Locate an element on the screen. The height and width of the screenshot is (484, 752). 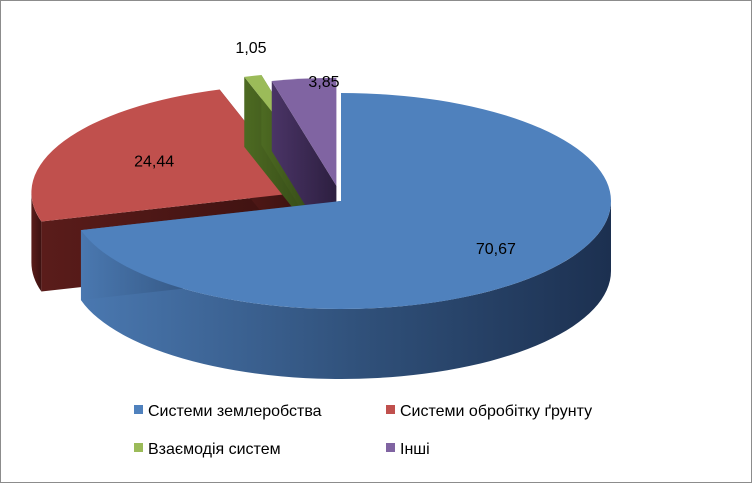
legend-label: Системи землеробства is located at coordinates (235, 411).